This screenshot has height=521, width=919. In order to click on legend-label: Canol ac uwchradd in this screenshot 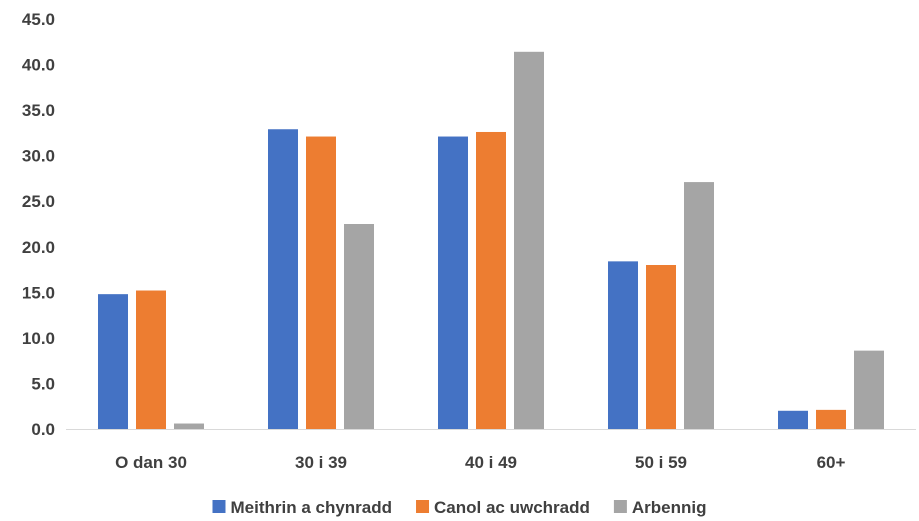, I will do `click(512, 507)`.